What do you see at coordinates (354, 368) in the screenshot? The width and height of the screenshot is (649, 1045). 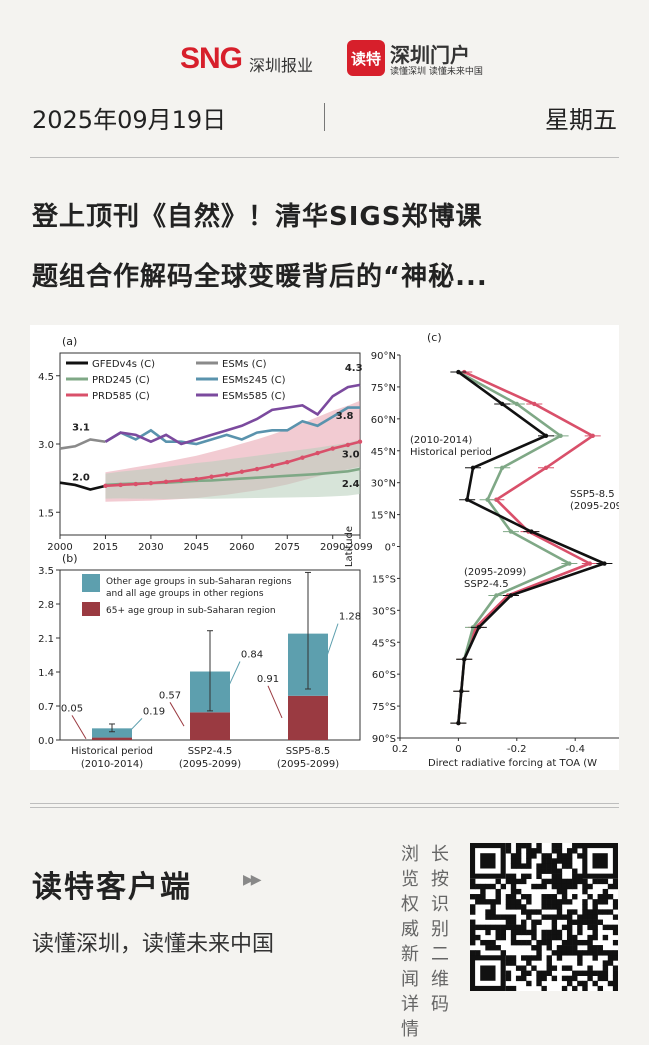 I see `panel-a-annotation: 4.3` at bounding box center [354, 368].